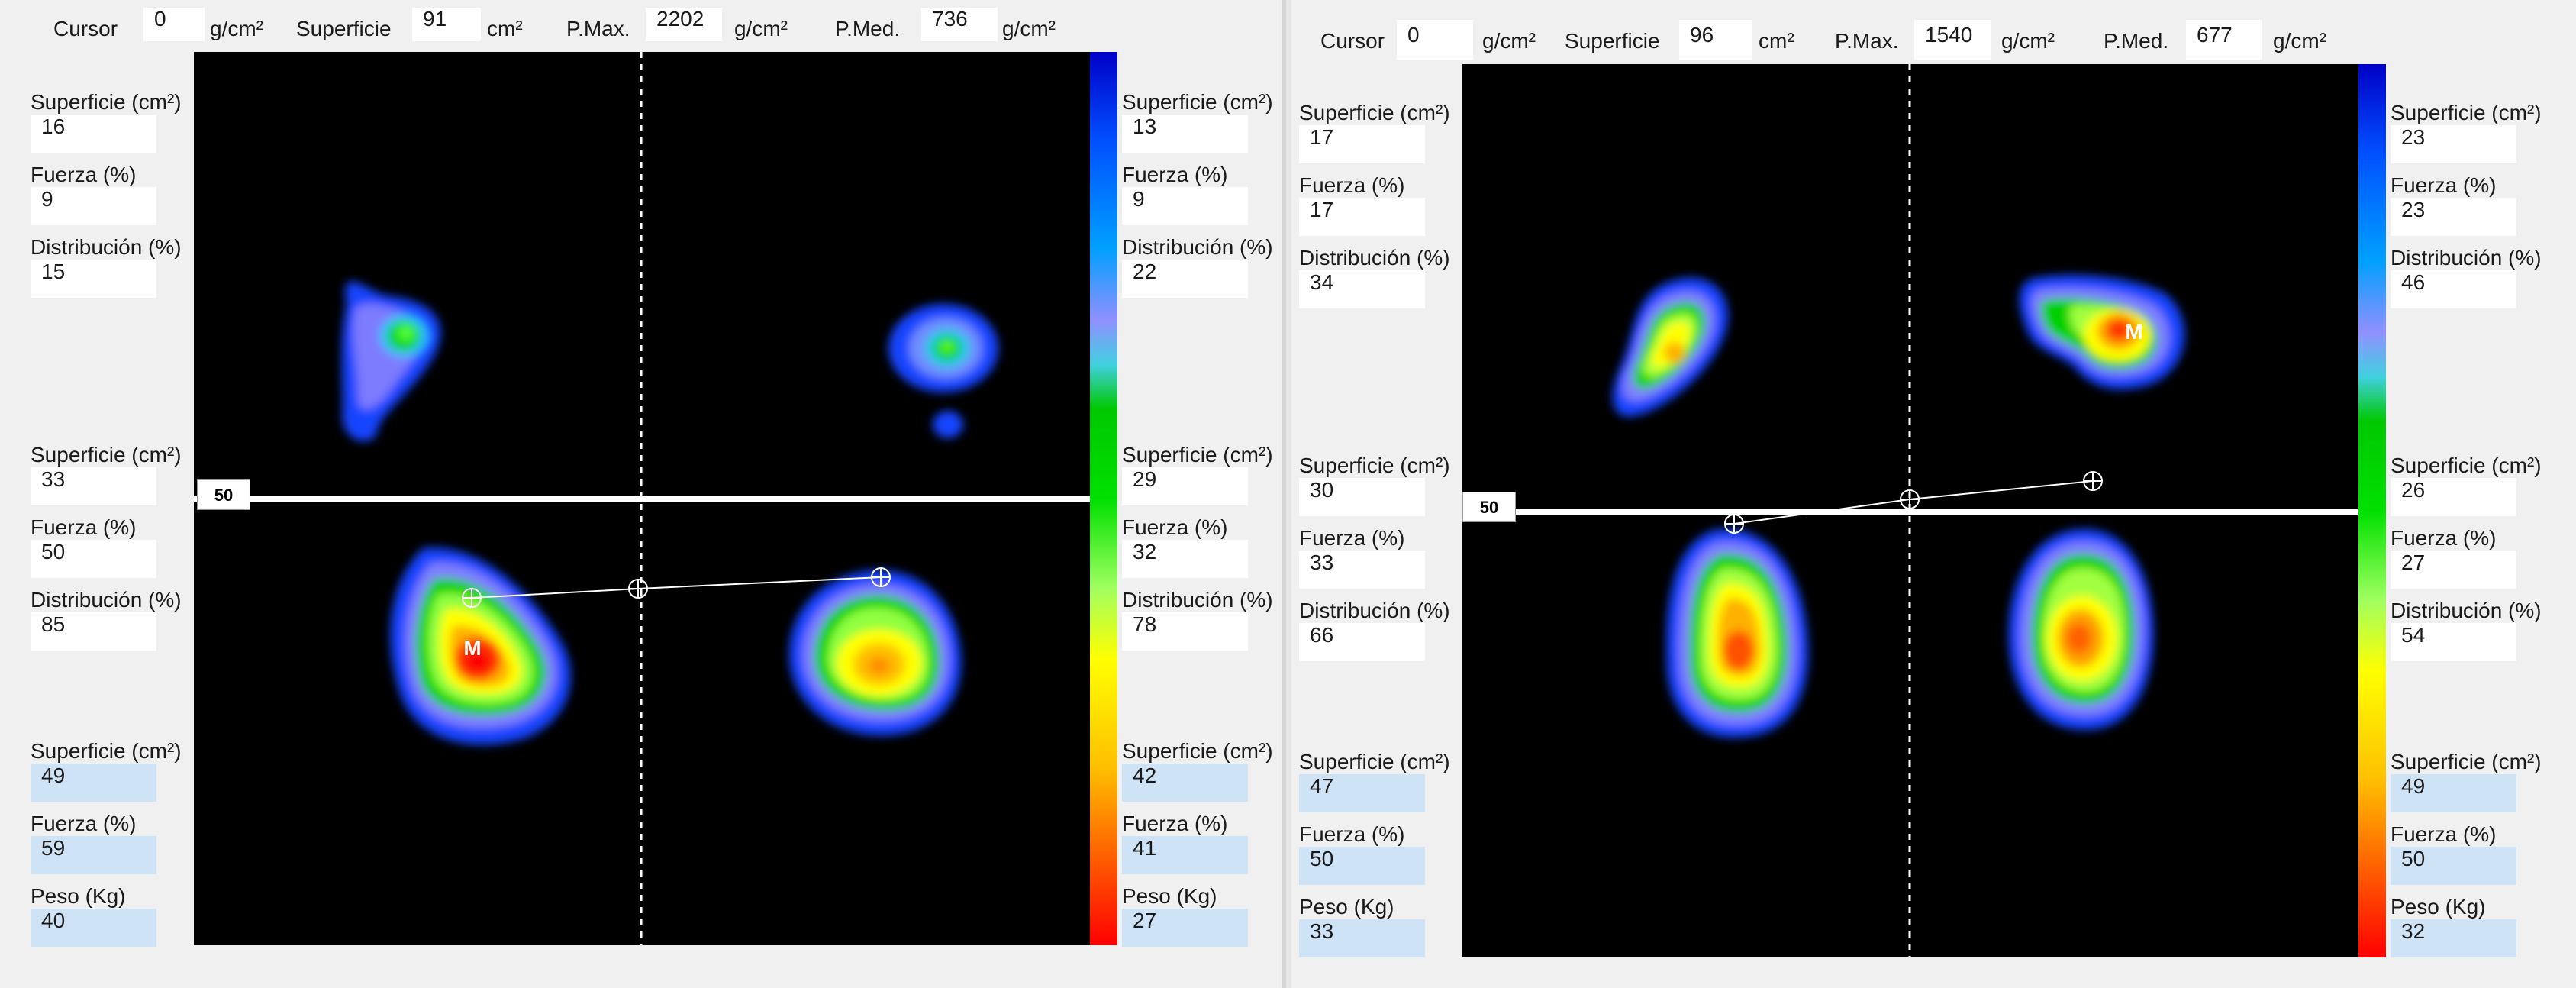  What do you see at coordinates (446, 25) in the screenshot?
I see `superficie-value: 91` at bounding box center [446, 25].